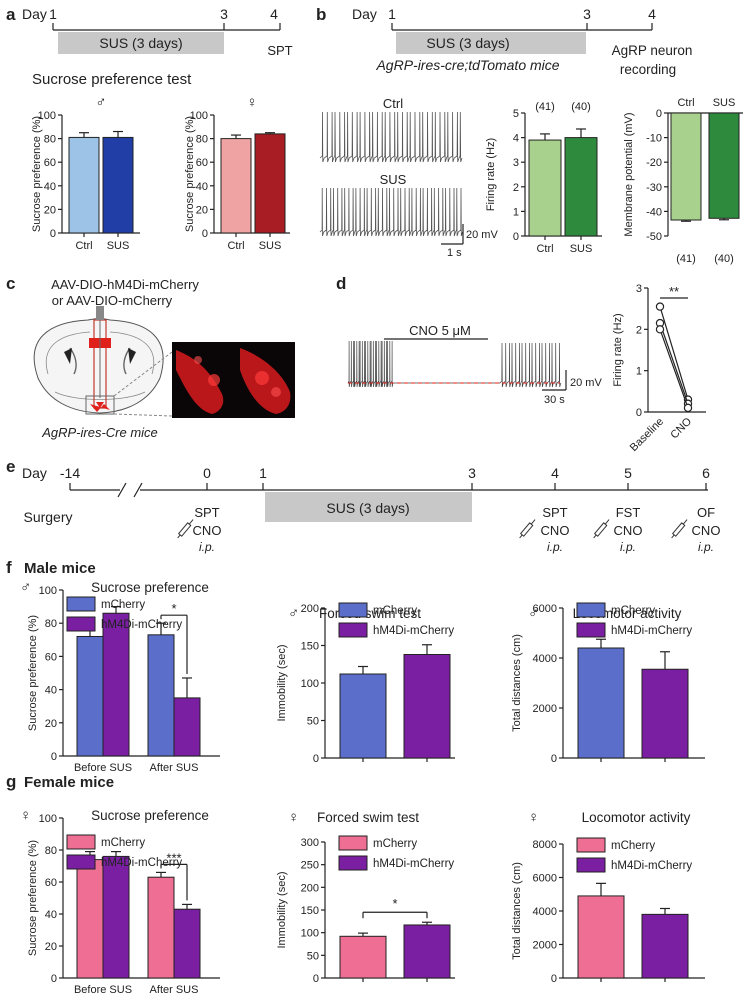 The width and height of the screenshot is (747, 1005). I want to click on y-axis-label: Immobility (sec), so click(282, 682).